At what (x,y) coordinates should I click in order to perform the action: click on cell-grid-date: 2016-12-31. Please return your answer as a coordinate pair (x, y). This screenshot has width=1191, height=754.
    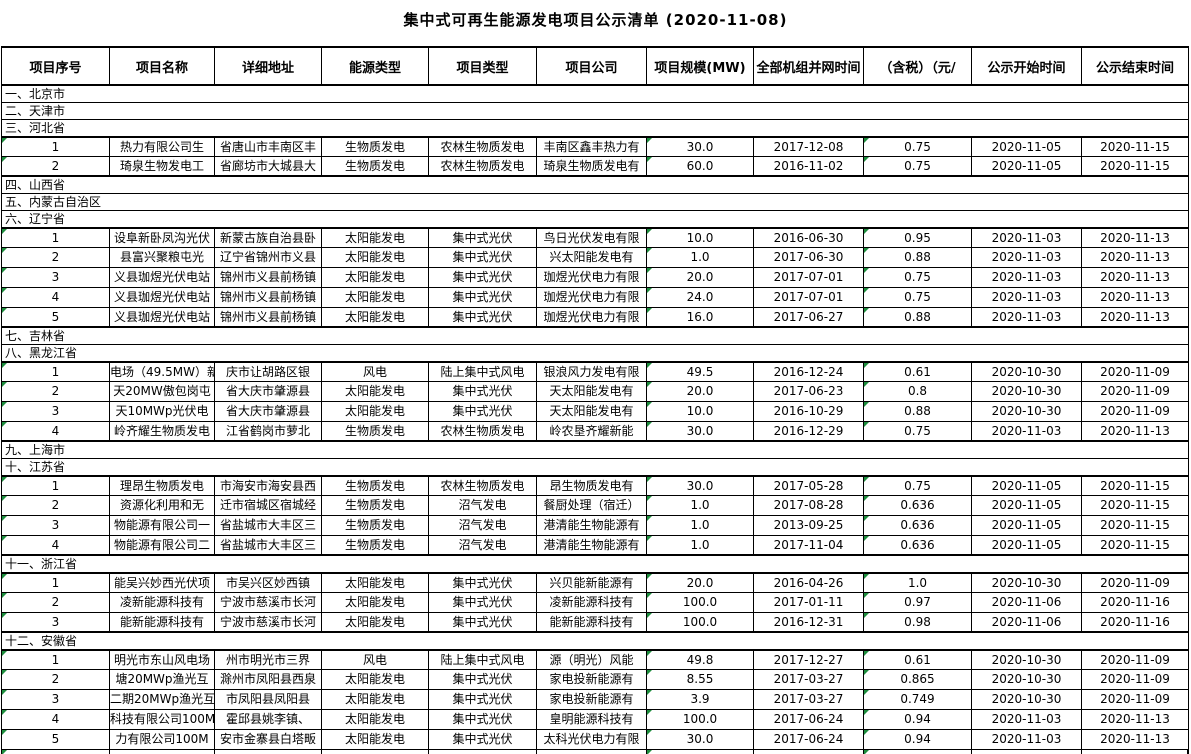
    Looking at the image, I should click on (809, 622).